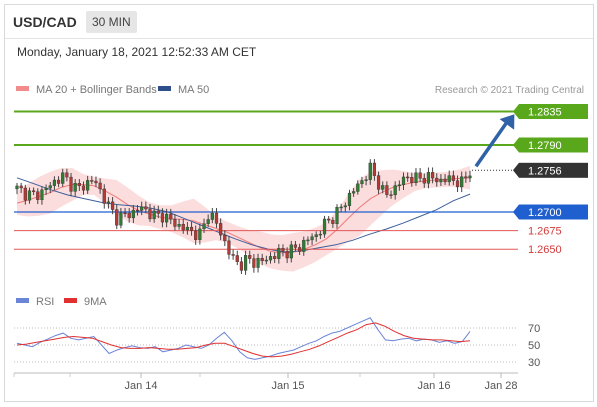  What do you see at coordinates (553, 145) in the screenshot?
I see `resistance-label-2-bg` at bounding box center [553, 145].